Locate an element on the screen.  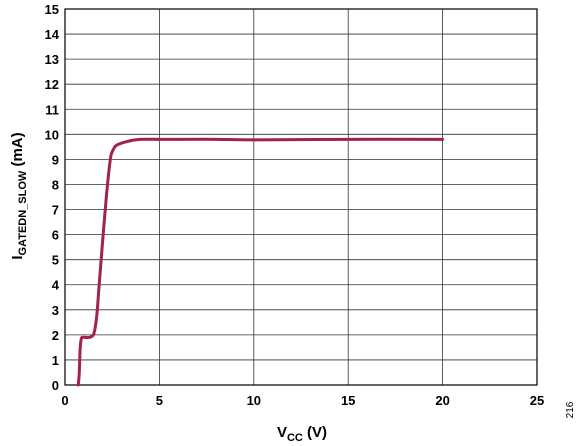
y-axis-title: IGATEDN_SLOW (mA) is located at coordinates (19, 195).